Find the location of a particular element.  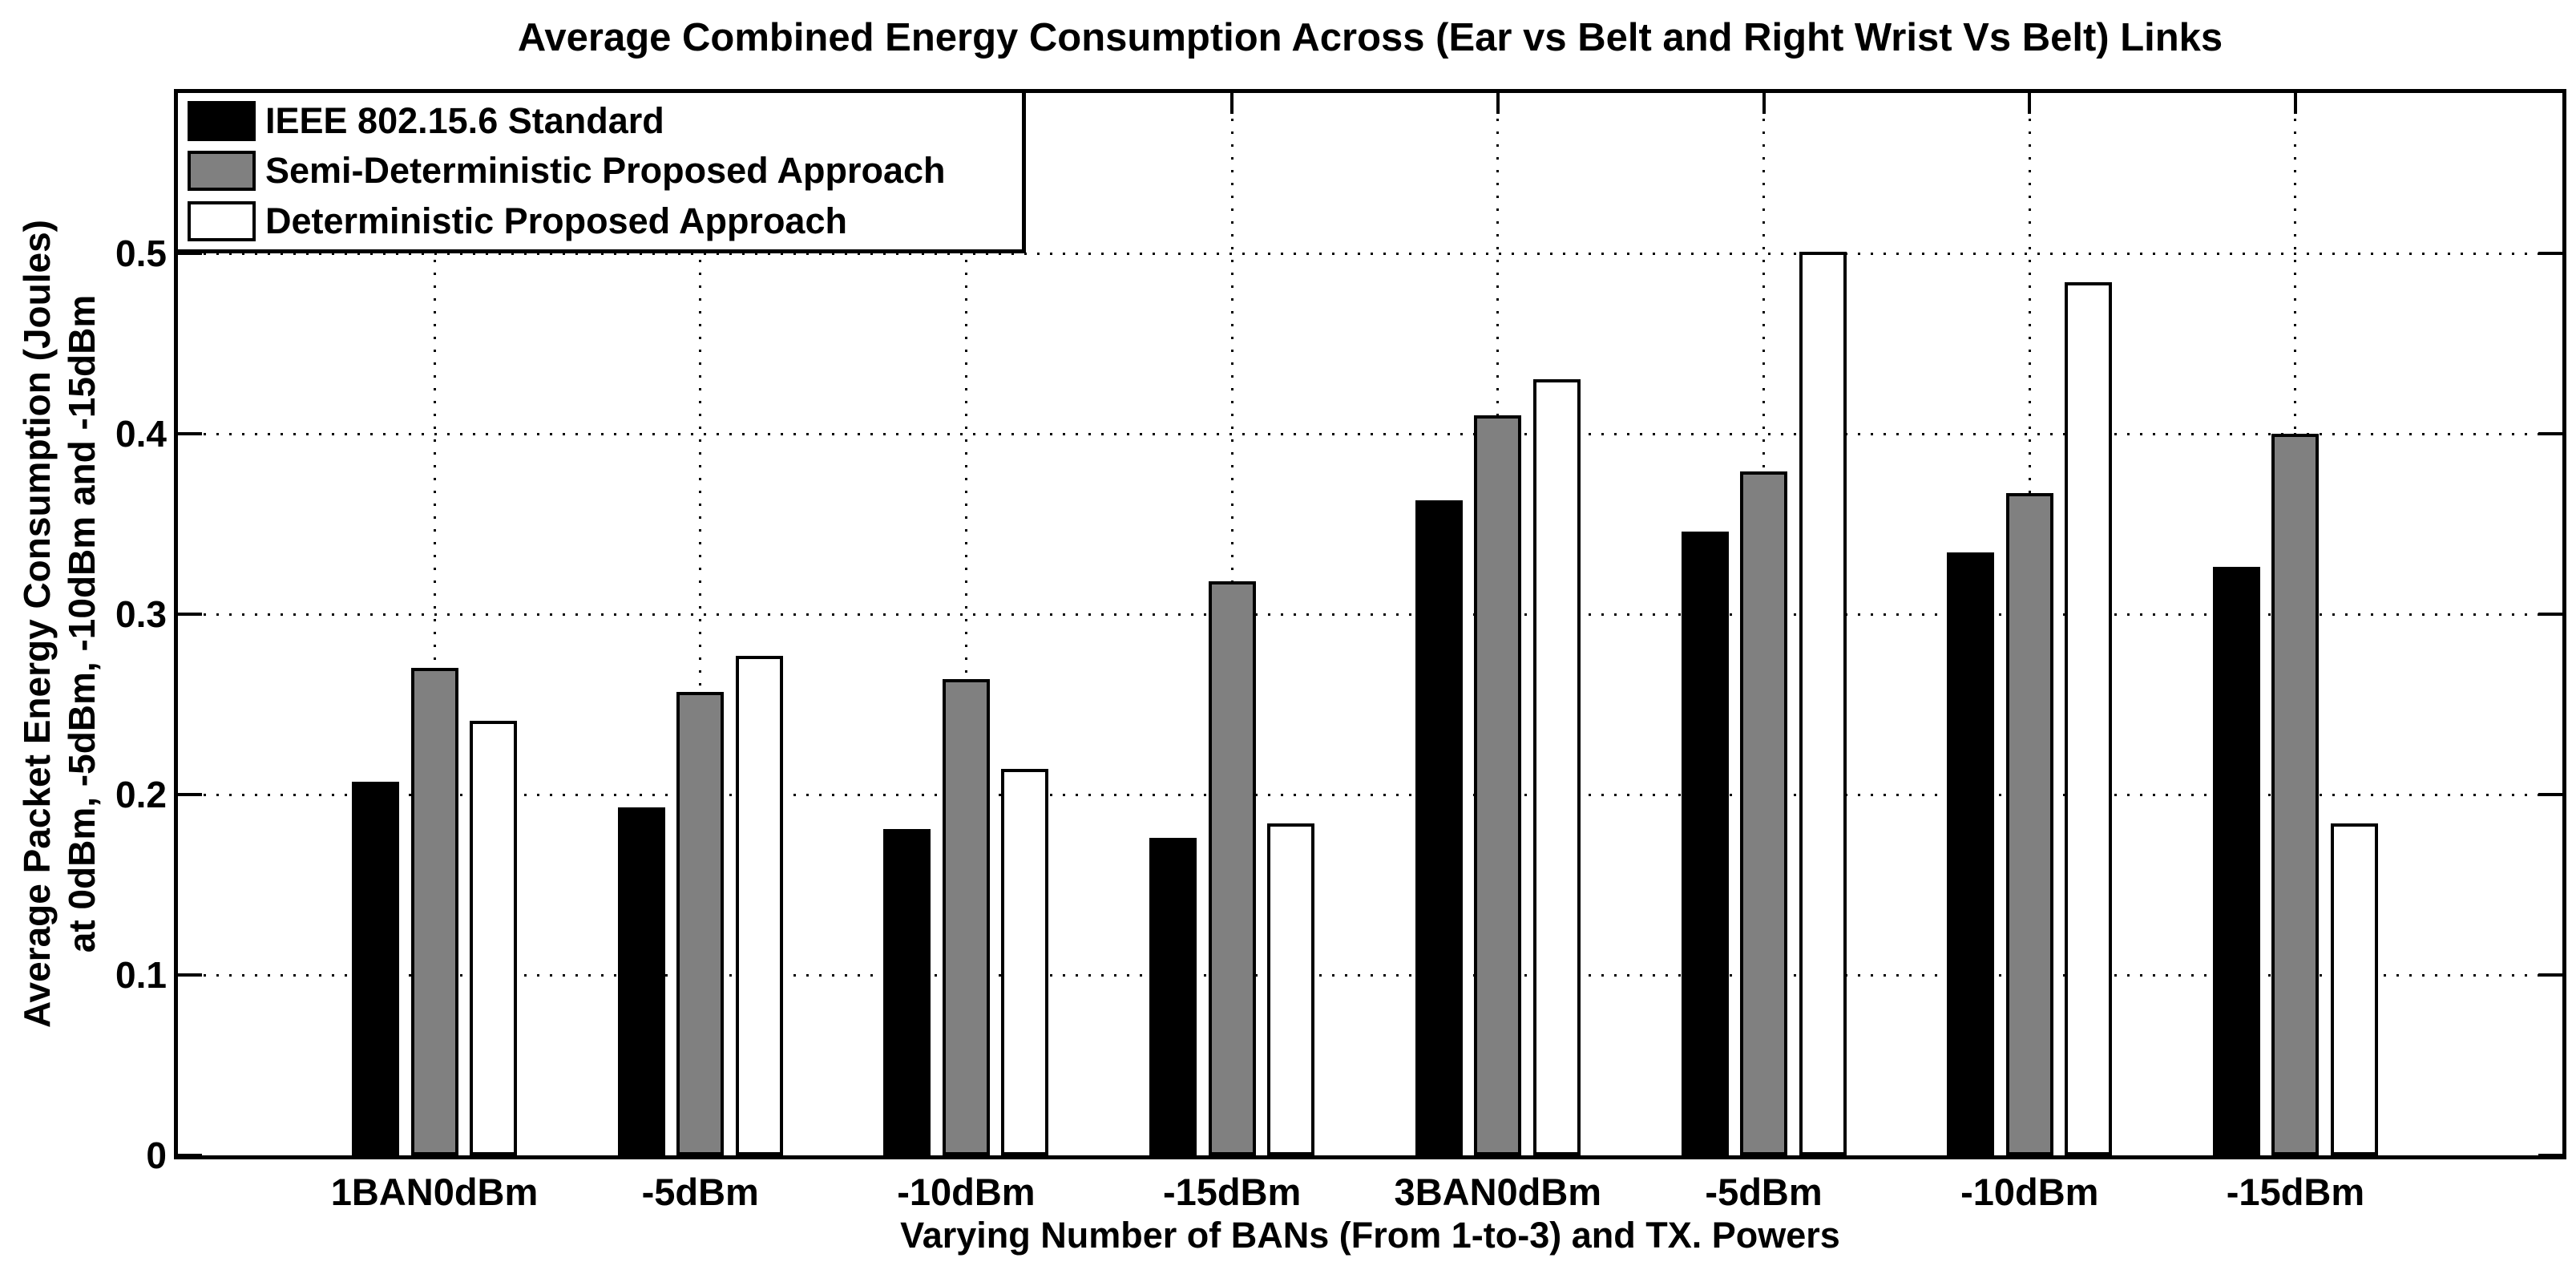

legend-label: IEEE 802.15.6 Standard is located at coordinates (464, 121).